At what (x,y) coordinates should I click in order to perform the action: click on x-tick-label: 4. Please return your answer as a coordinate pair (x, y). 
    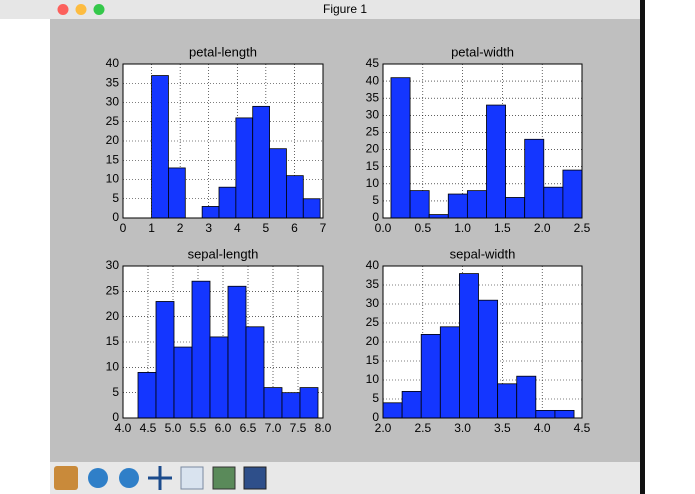
    Looking at the image, I should click on (237, 228).